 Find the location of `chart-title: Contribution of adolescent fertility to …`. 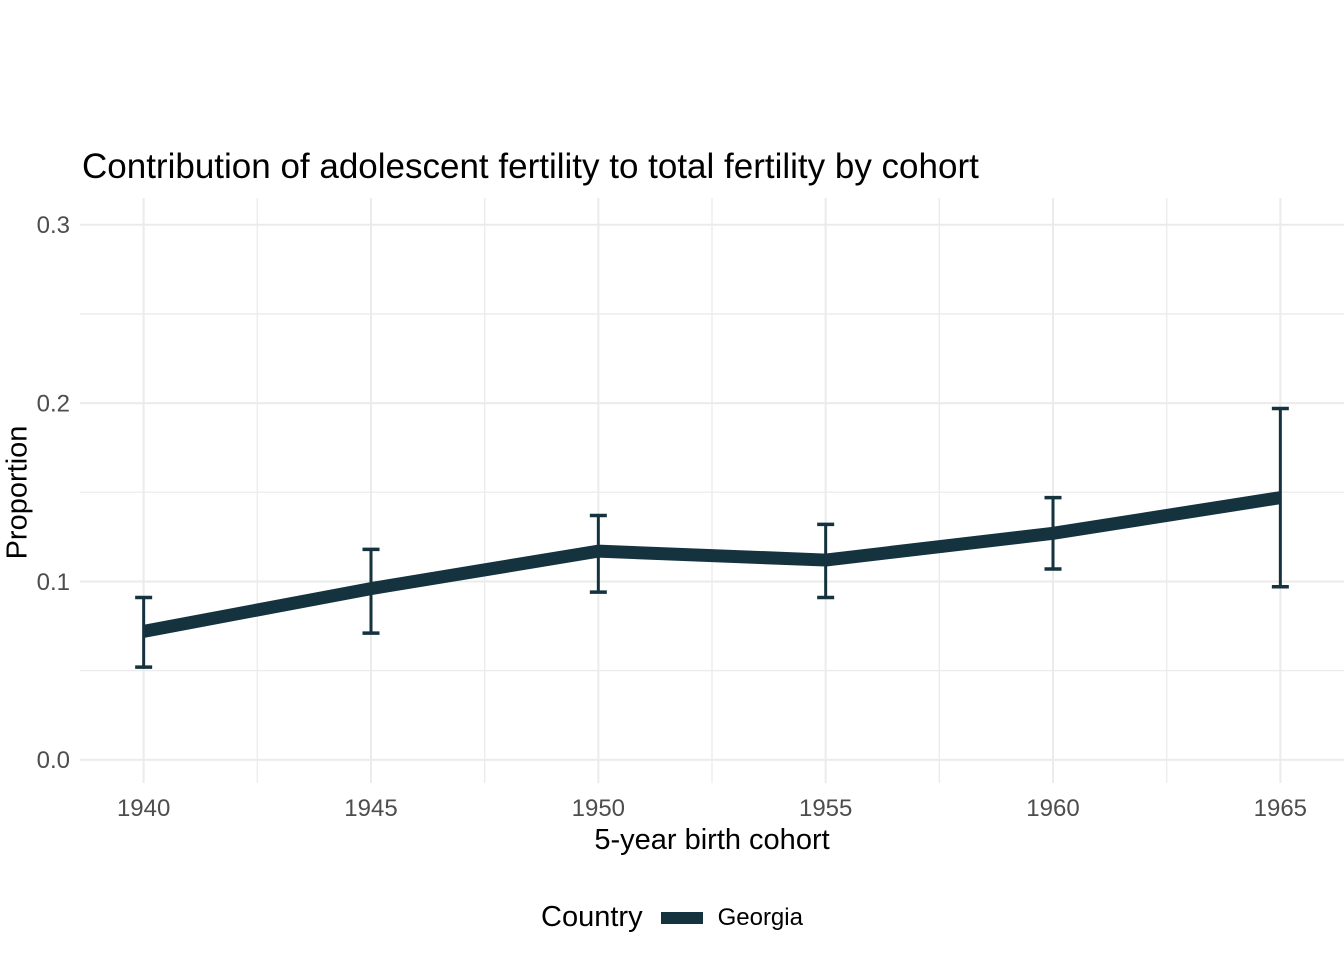

chart-title: Contribution of adolescent fertility to … is located at coordinates (530, 166).